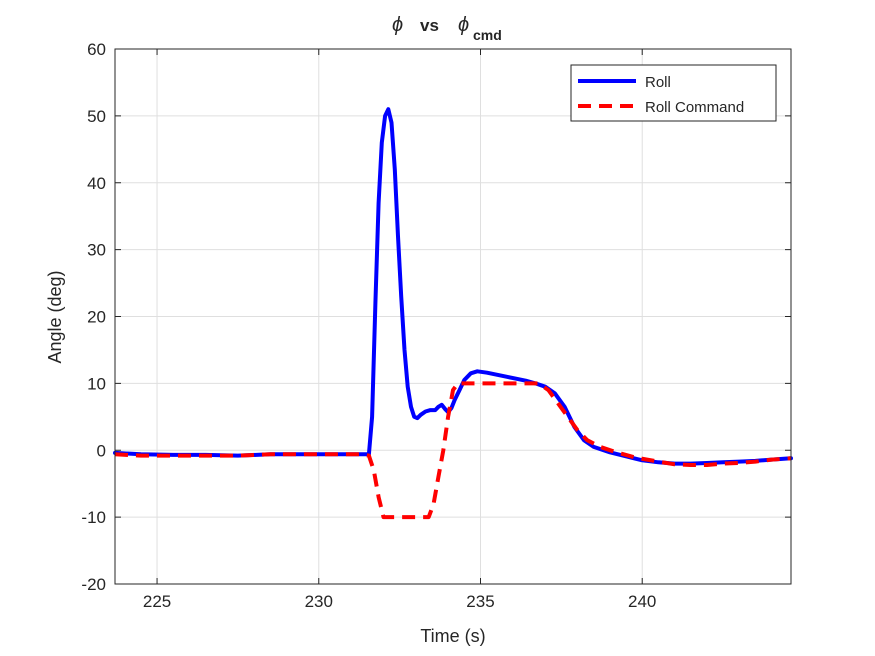  What do you see at coordinates (642, 601) in the screenshot?
I see `x-tick-label: 240` at bounding box center [642, 601].